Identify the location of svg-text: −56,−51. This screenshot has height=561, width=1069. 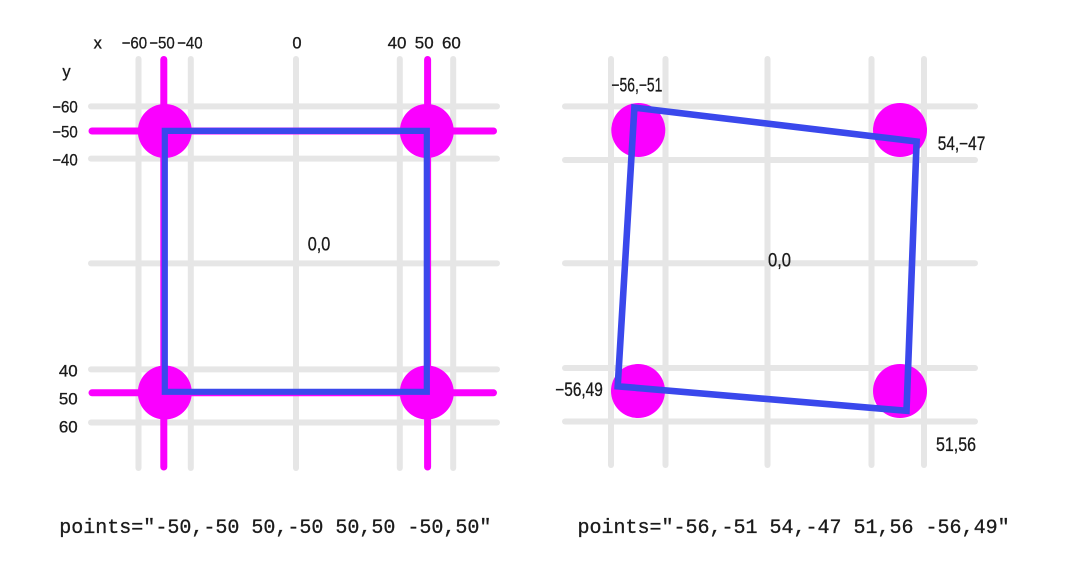
(636, 86).